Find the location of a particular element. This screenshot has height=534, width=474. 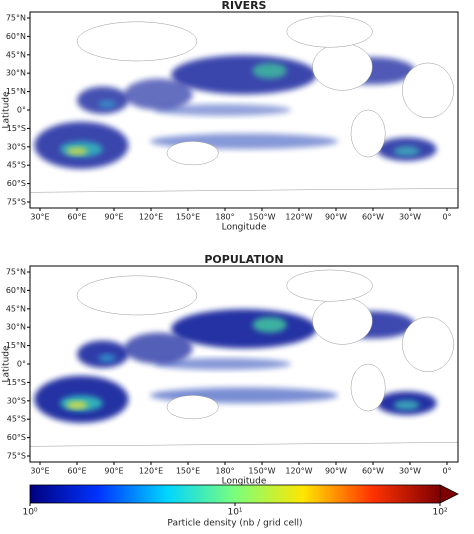

colorbar-tick-label: 10¹ is located at coordinates (234, 513).